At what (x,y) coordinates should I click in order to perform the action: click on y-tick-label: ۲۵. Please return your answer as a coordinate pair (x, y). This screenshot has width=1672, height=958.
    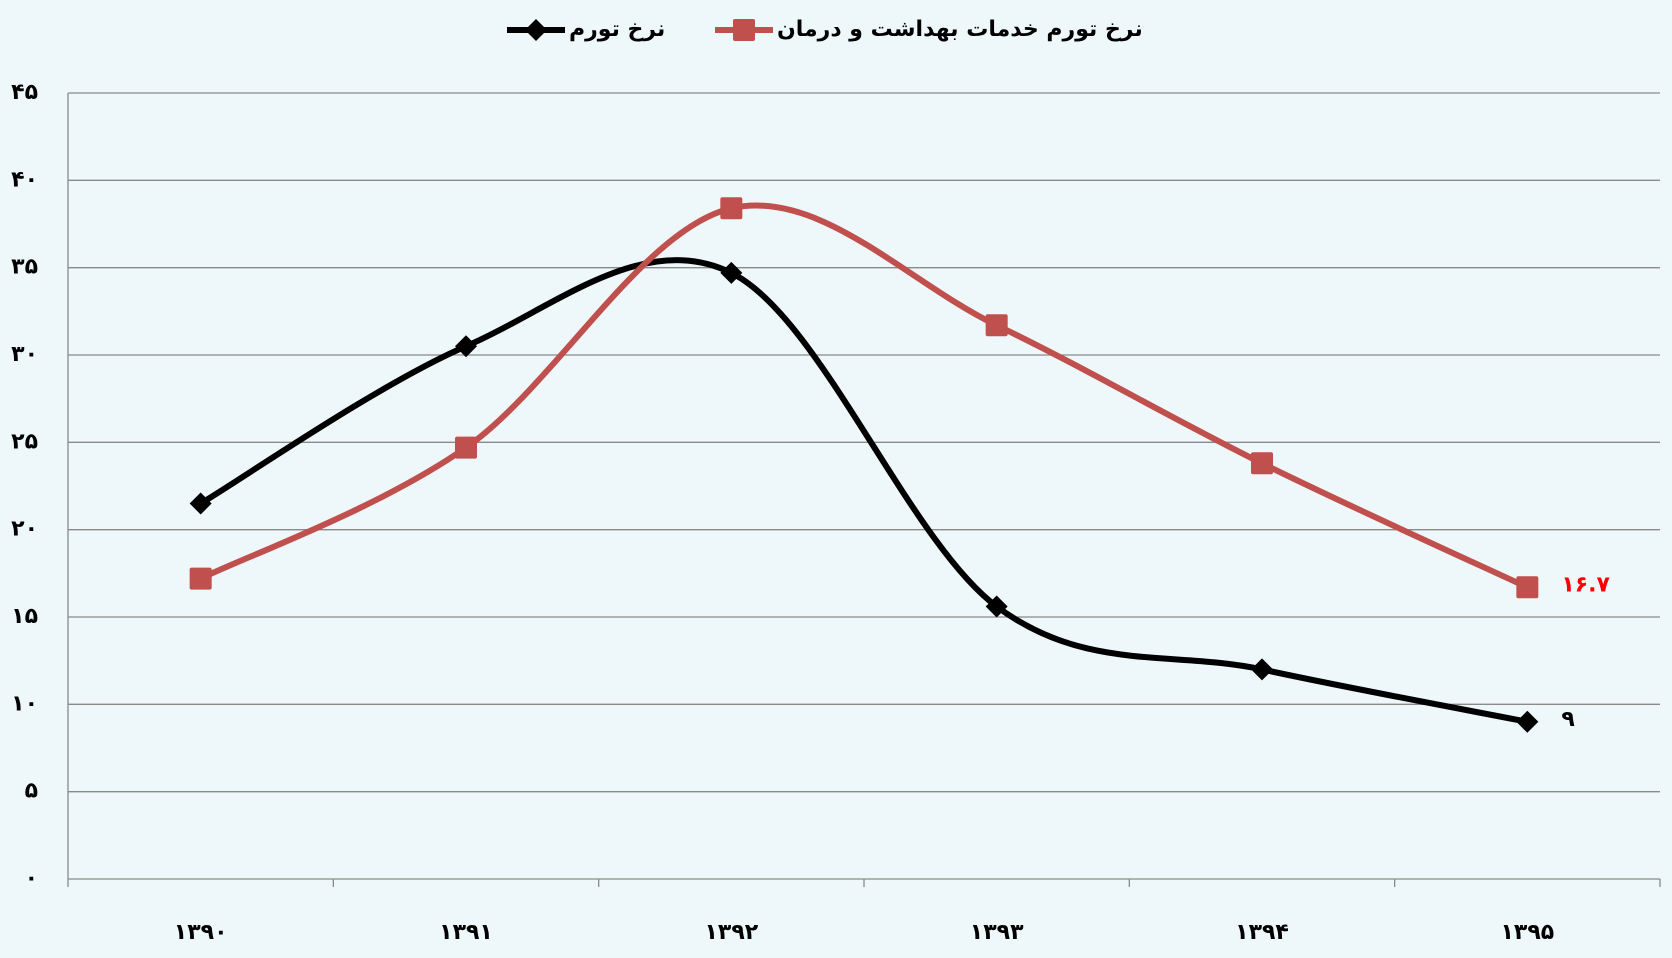
    Looking at the image, I should click on (24, 441).